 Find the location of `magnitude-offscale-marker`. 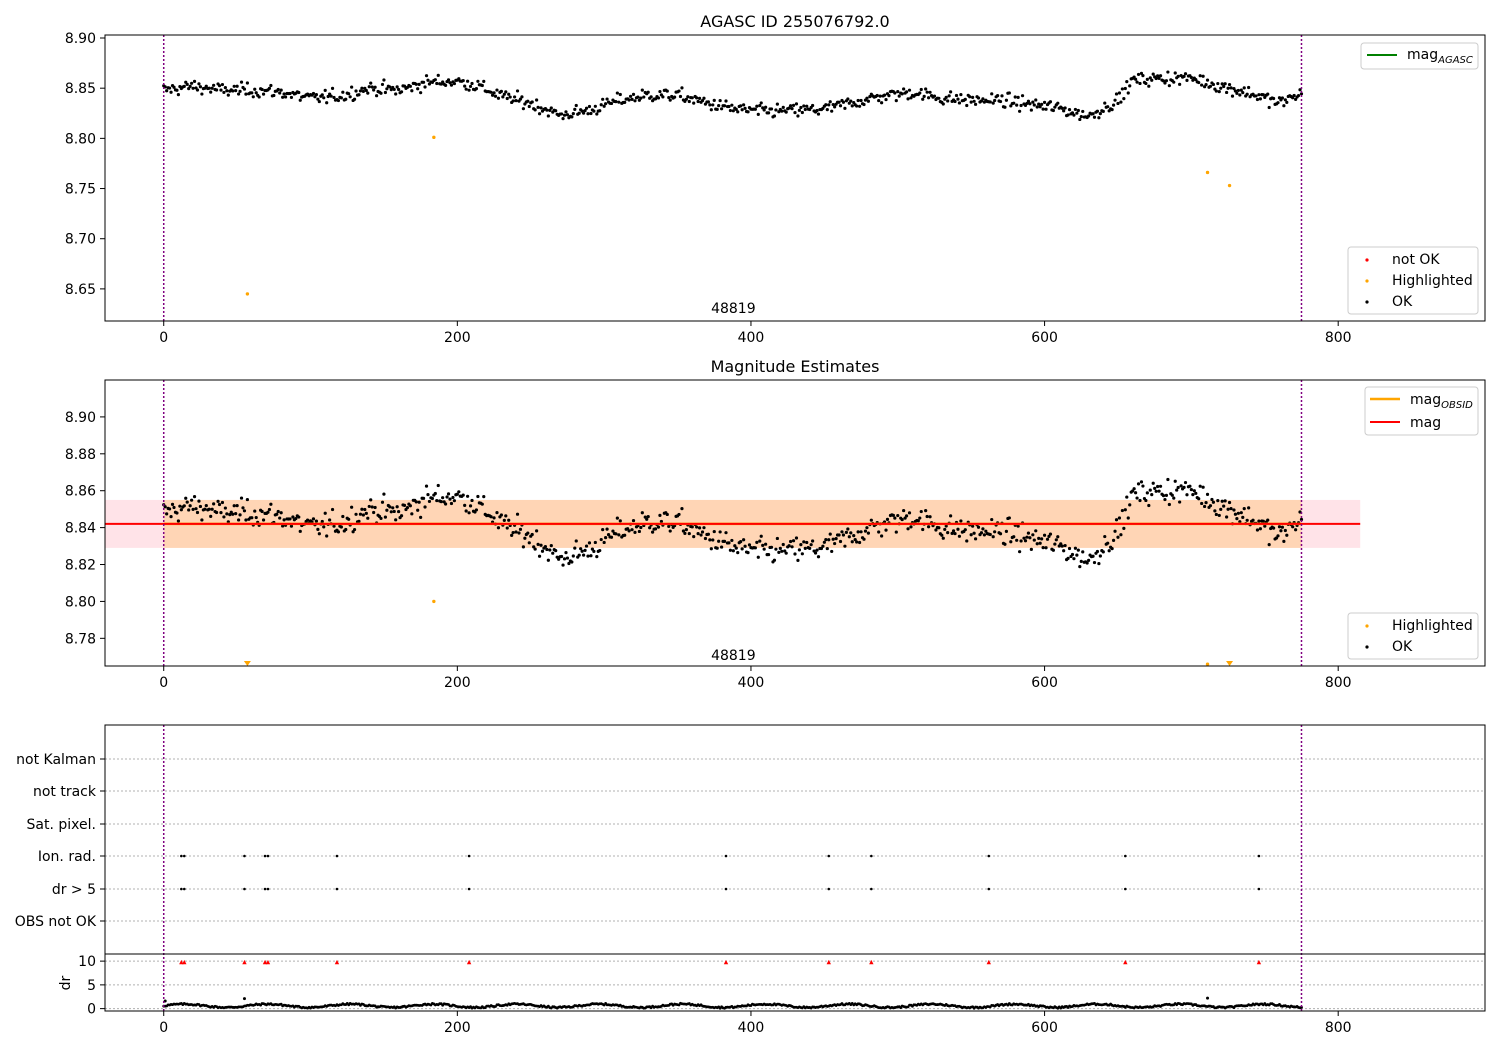

magnitude-offscale-marker is located at coordinates (1230, 663).